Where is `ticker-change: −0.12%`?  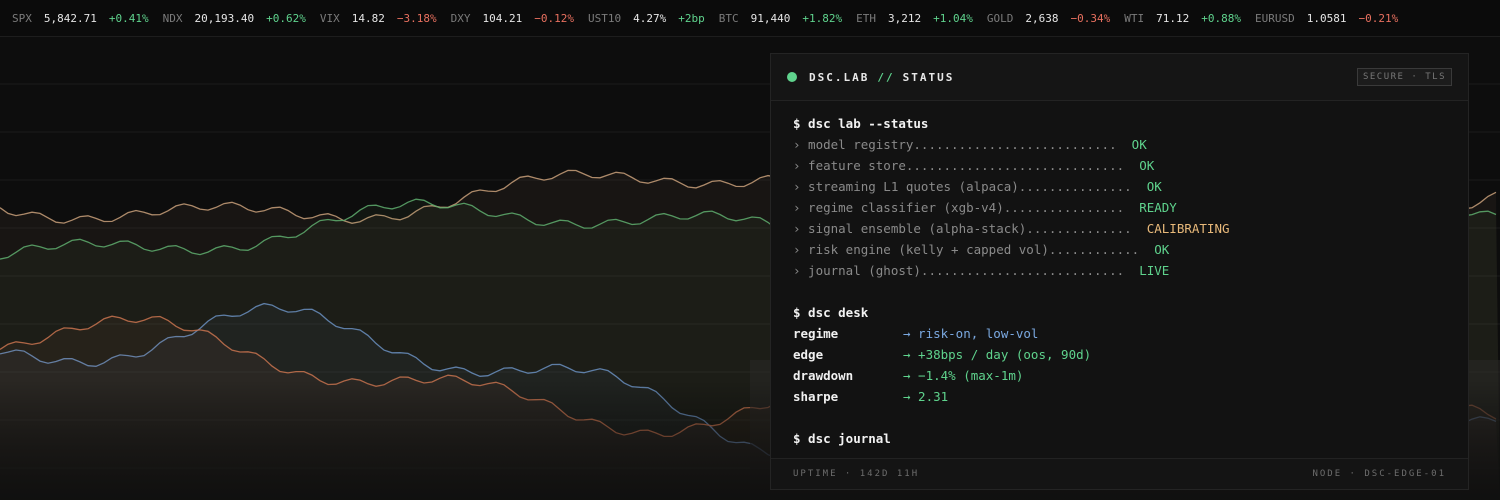 ticker-change: −0.12% is located at coordinates (554, 18).